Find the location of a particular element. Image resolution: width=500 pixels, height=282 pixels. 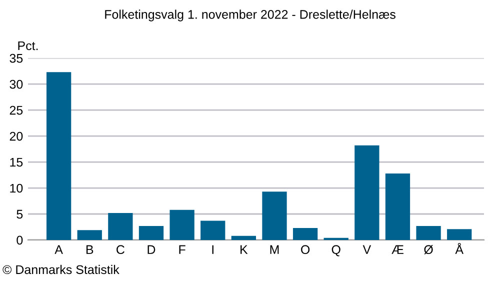

y-tick-label: 15 is located at coordinates (16, 162).